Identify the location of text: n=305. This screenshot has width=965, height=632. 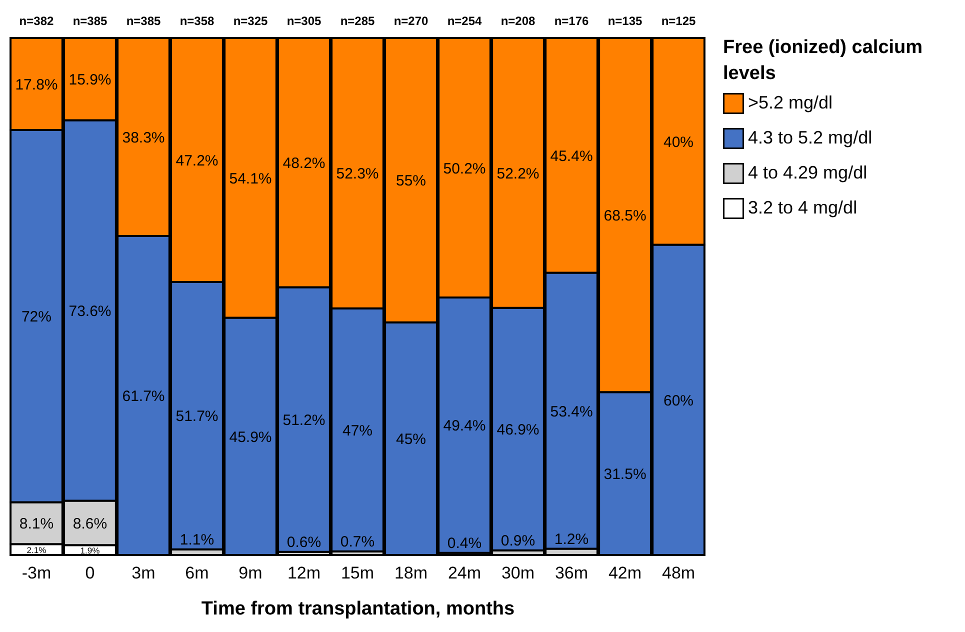
(304, 21).